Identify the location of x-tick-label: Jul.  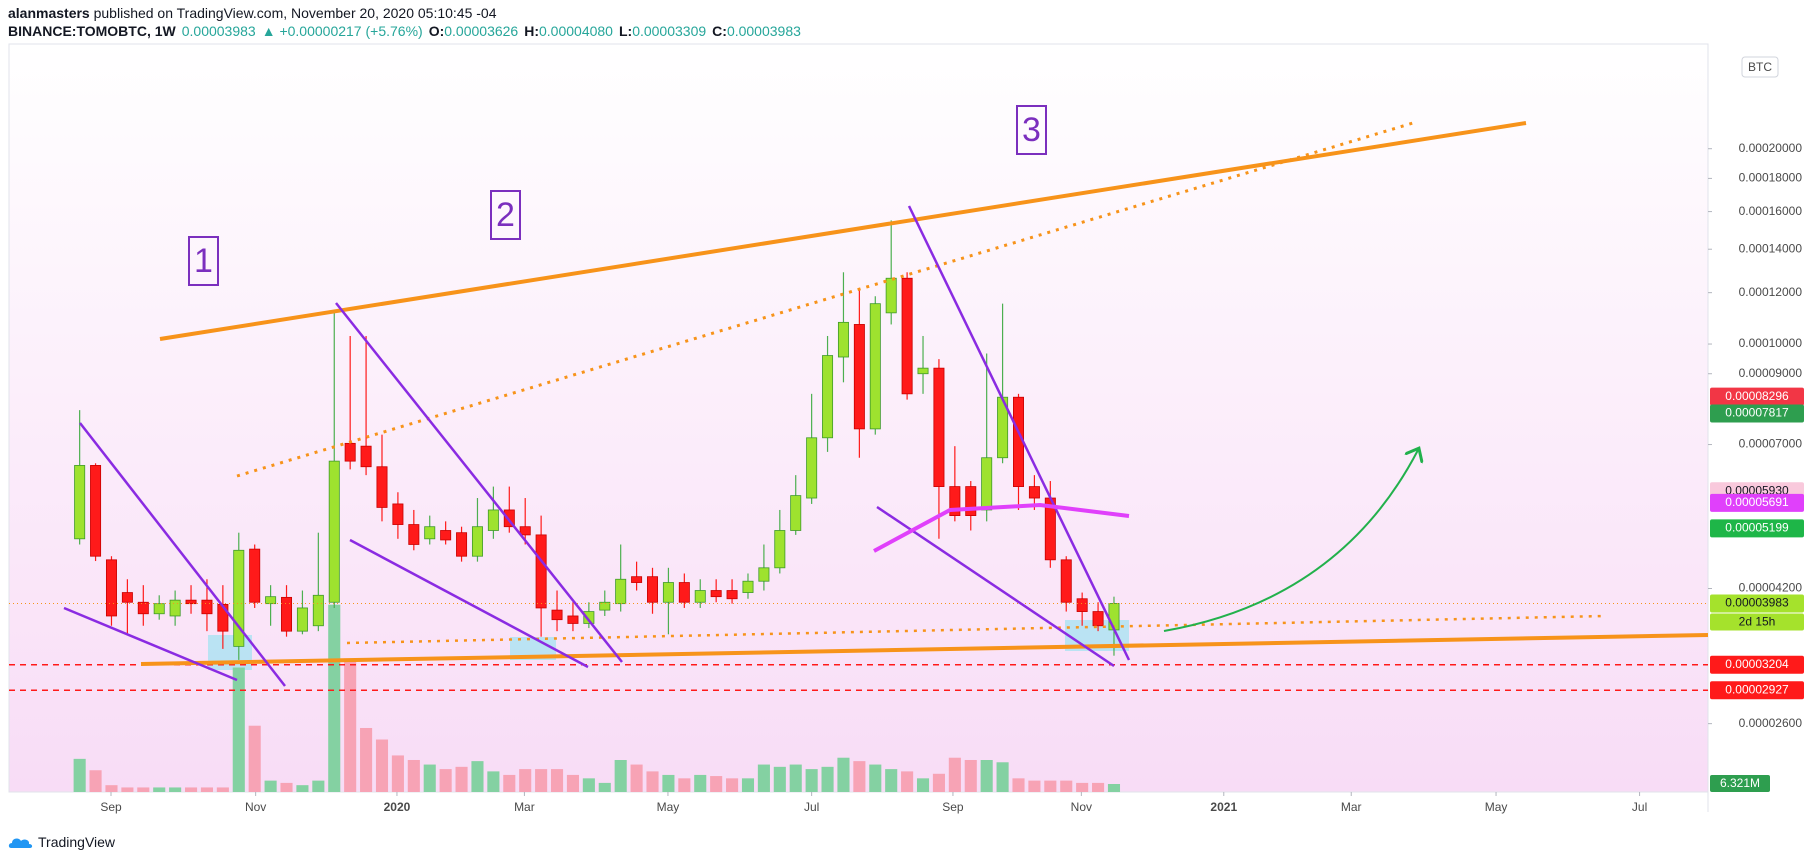
(1639, 807).